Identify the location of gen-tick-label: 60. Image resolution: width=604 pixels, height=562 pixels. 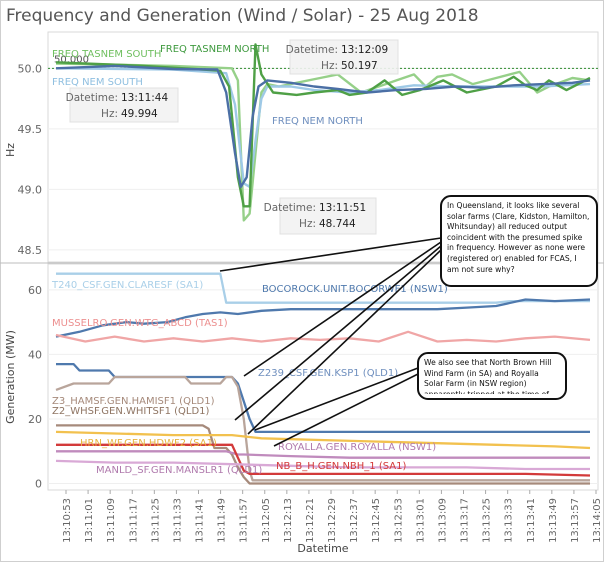
(35, 290).